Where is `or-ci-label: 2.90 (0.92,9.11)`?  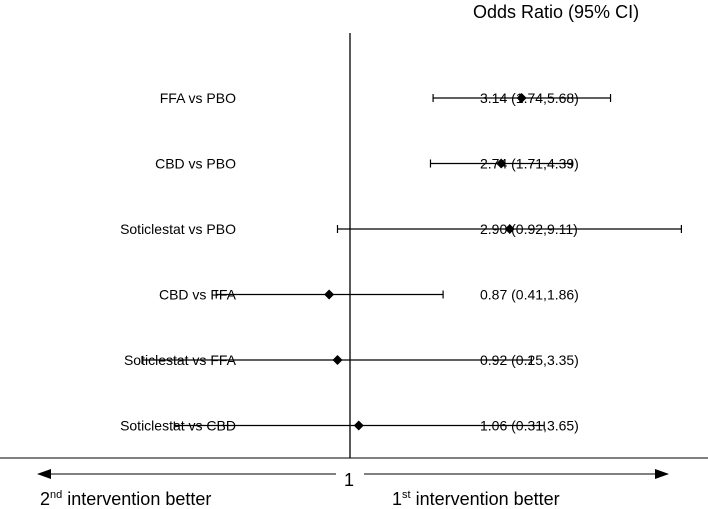 or-ci-label: 2.90 (0.92,9.11) is located at coordinates (529, 229).